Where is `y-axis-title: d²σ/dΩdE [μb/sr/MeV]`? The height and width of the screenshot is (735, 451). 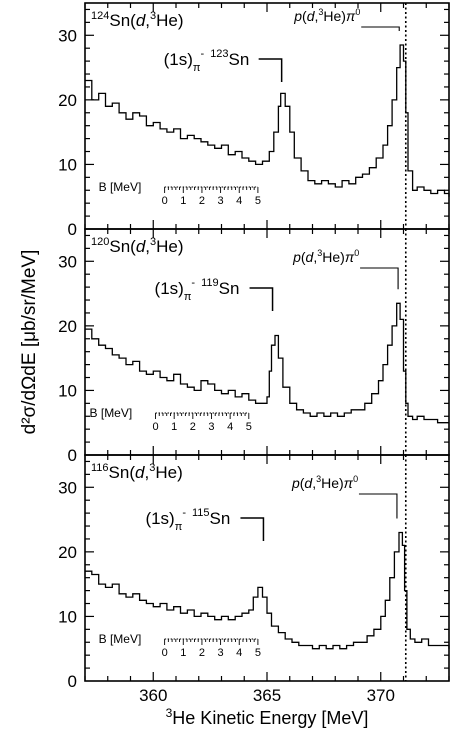 y-axis-title: d²σ/dΩdE [μb/sr/MeV] is located at coordinates (29, 342).